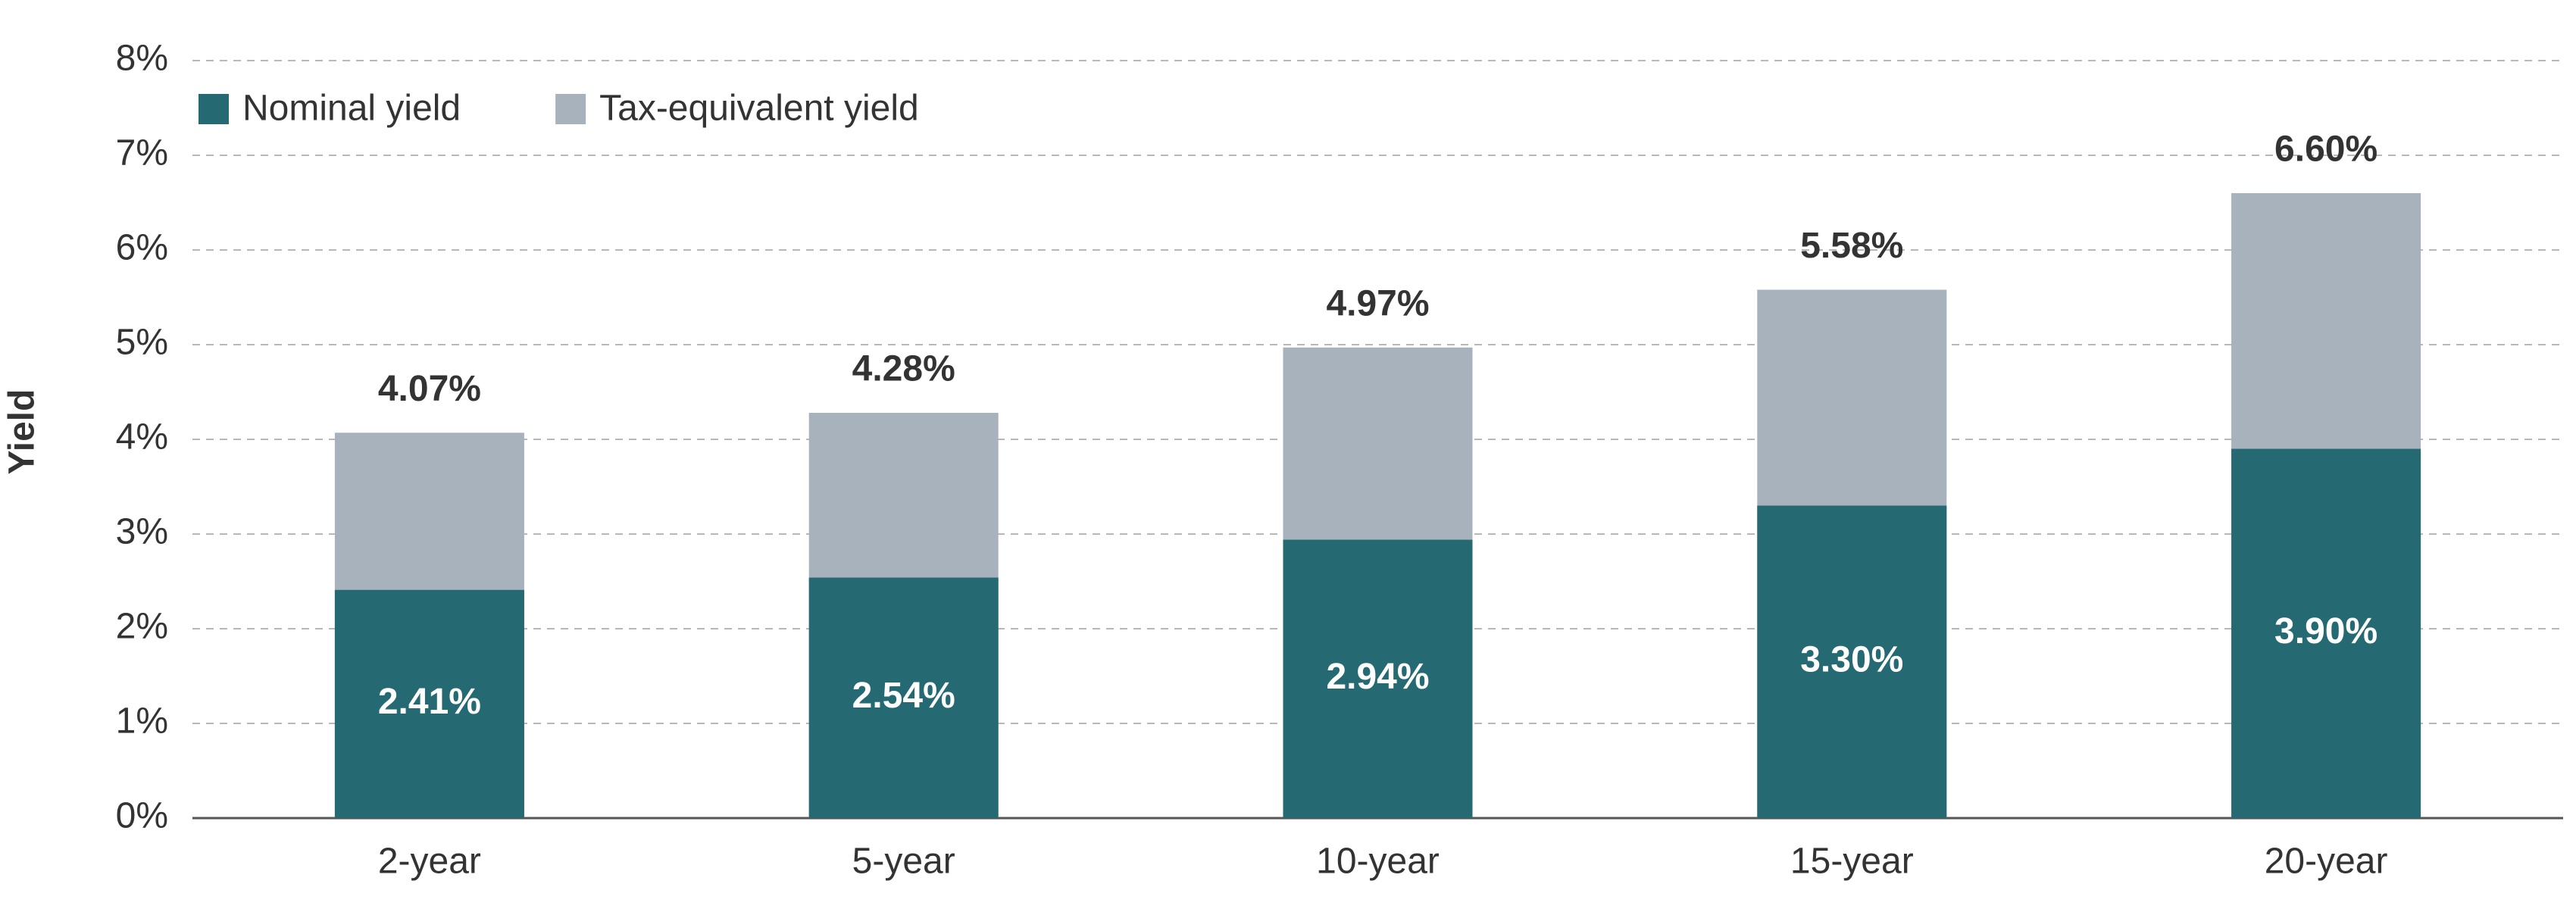 This screenshot has height=909, width=2576. Describe the element at coordinates (142, 816) in the screenshot. I see `y-tick-label: 0%` at that location.